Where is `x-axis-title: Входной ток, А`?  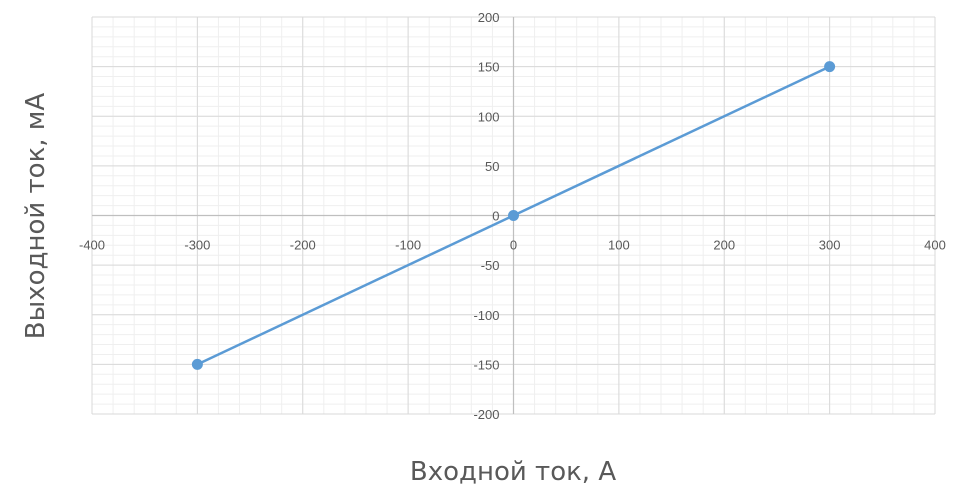 x-axis-title: Входной ток, А is located at coordinates (513, 472).